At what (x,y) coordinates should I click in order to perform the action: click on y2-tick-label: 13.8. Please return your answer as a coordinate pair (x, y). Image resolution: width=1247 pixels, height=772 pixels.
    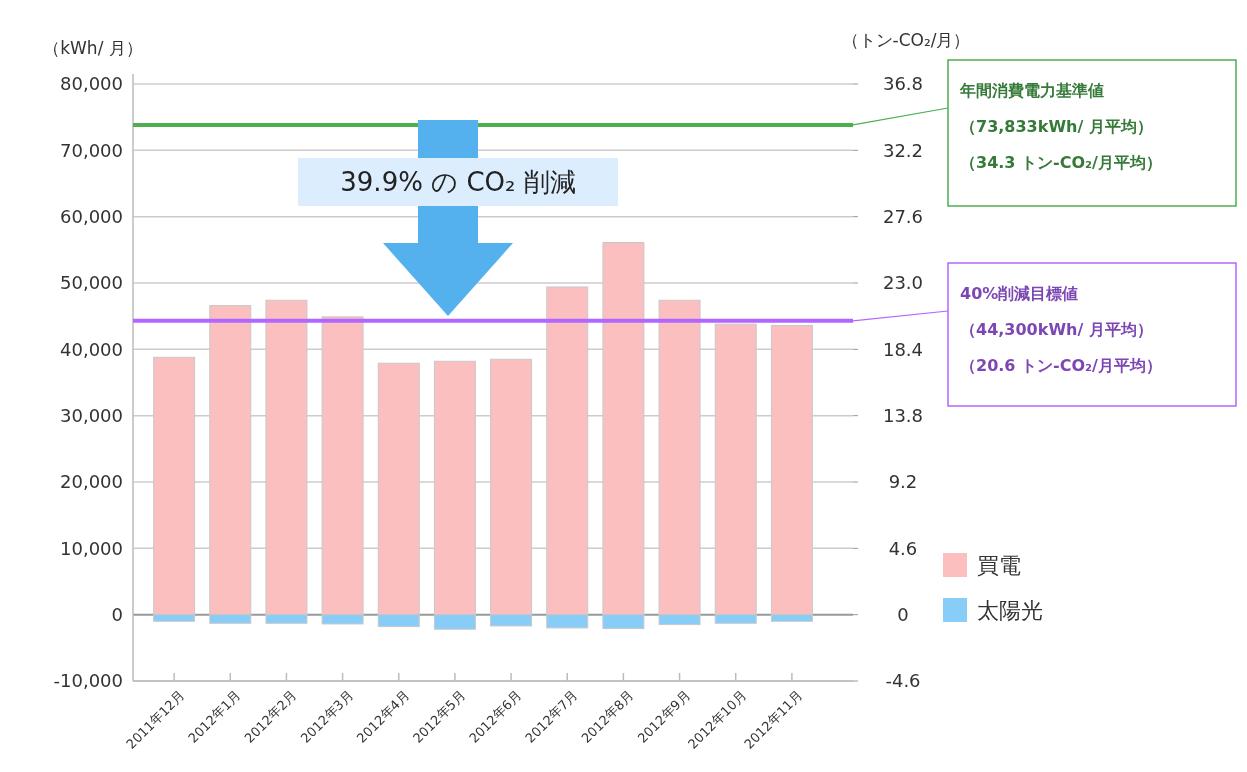
    Looking at the image, I should click on (903, 415).